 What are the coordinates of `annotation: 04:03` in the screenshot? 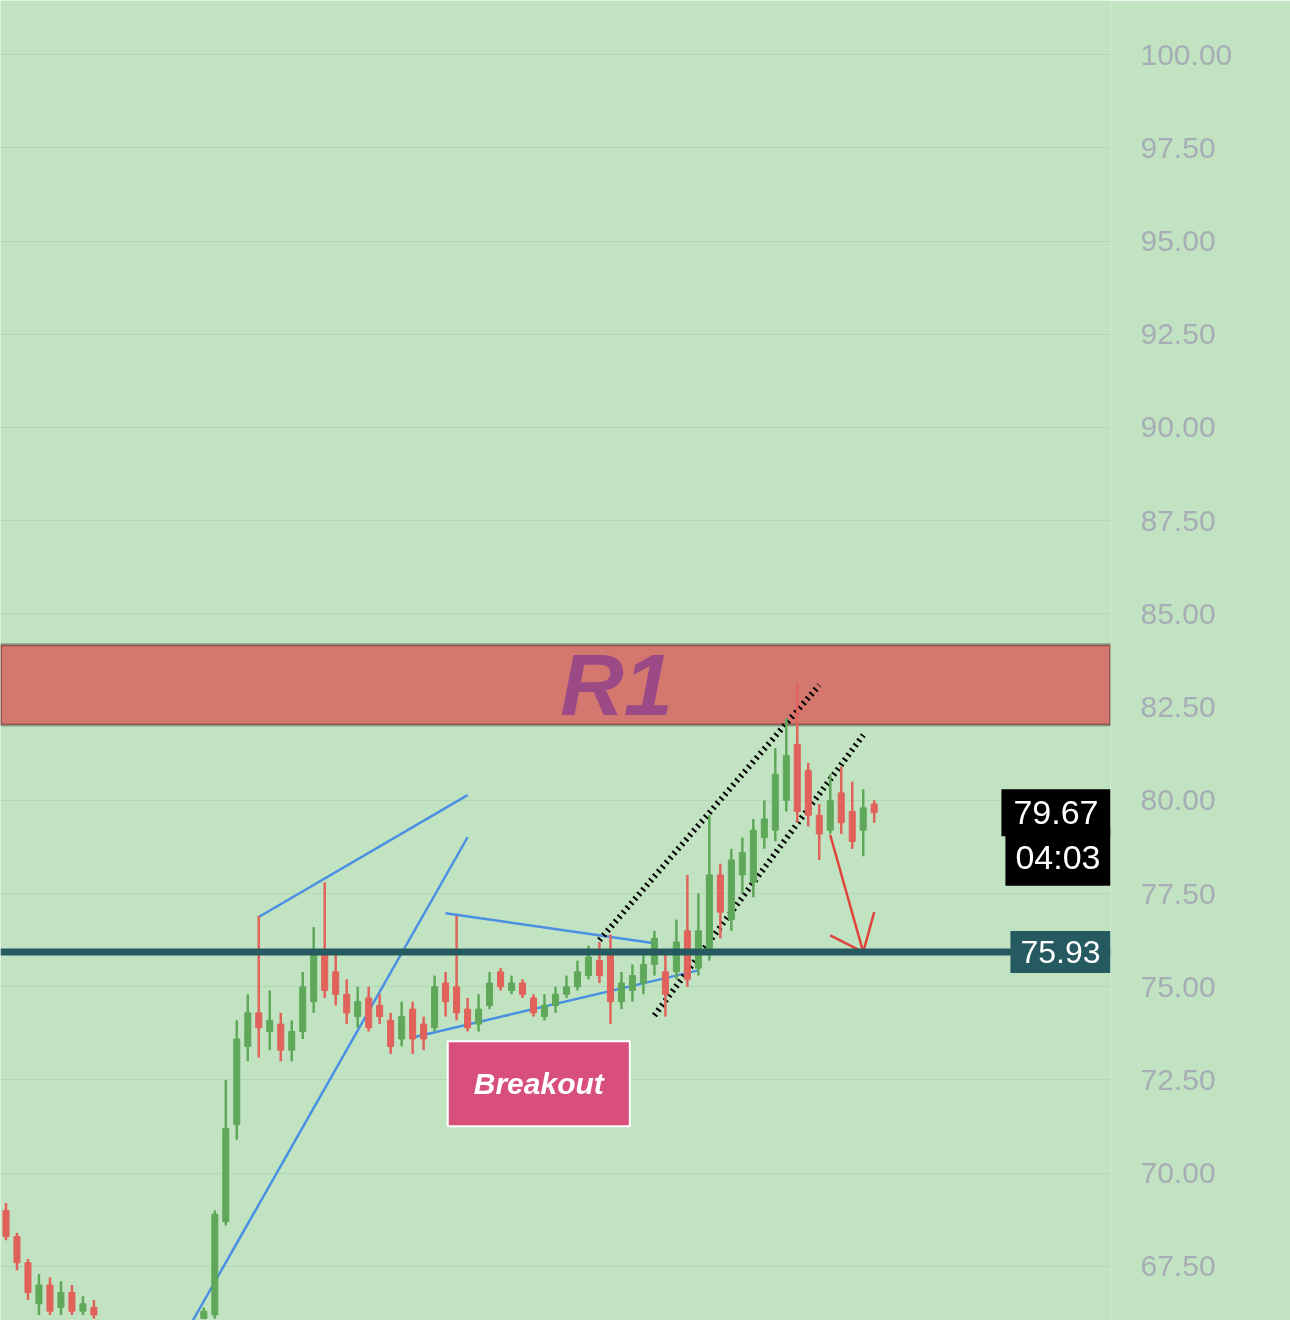 It's located at (1058, 856).